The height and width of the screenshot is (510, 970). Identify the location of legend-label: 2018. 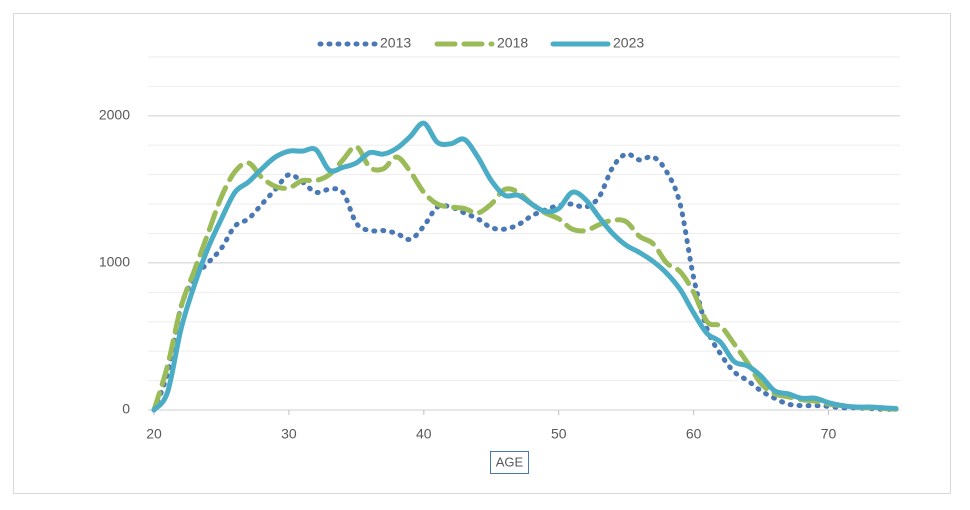
(512, 43).